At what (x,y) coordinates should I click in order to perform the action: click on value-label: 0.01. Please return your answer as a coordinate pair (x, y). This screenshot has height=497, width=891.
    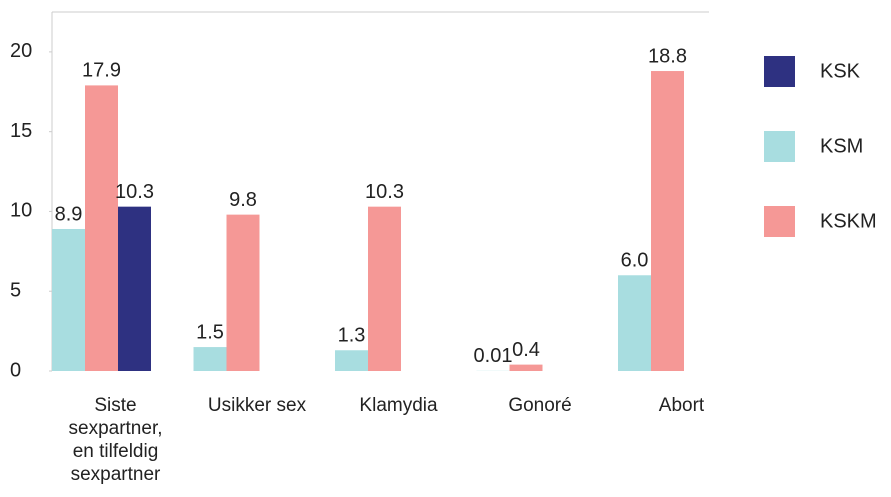
    Looking at the image, I should click on (493, 356).